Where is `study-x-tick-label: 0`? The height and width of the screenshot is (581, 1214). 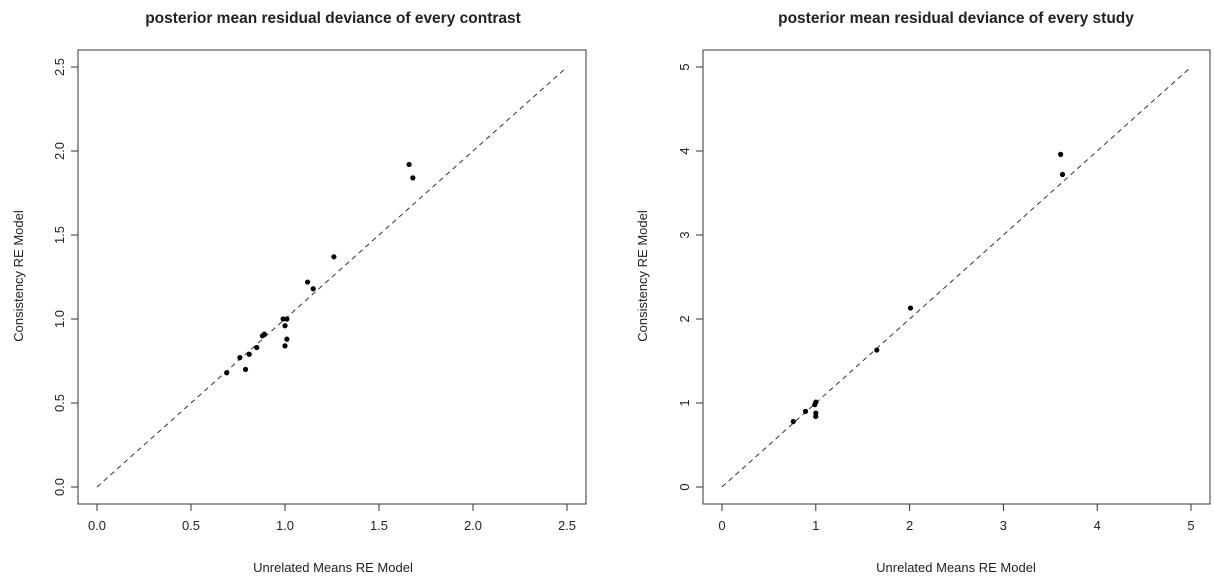 study-x-tick-label: 0 is located at coordinates (721, 525).